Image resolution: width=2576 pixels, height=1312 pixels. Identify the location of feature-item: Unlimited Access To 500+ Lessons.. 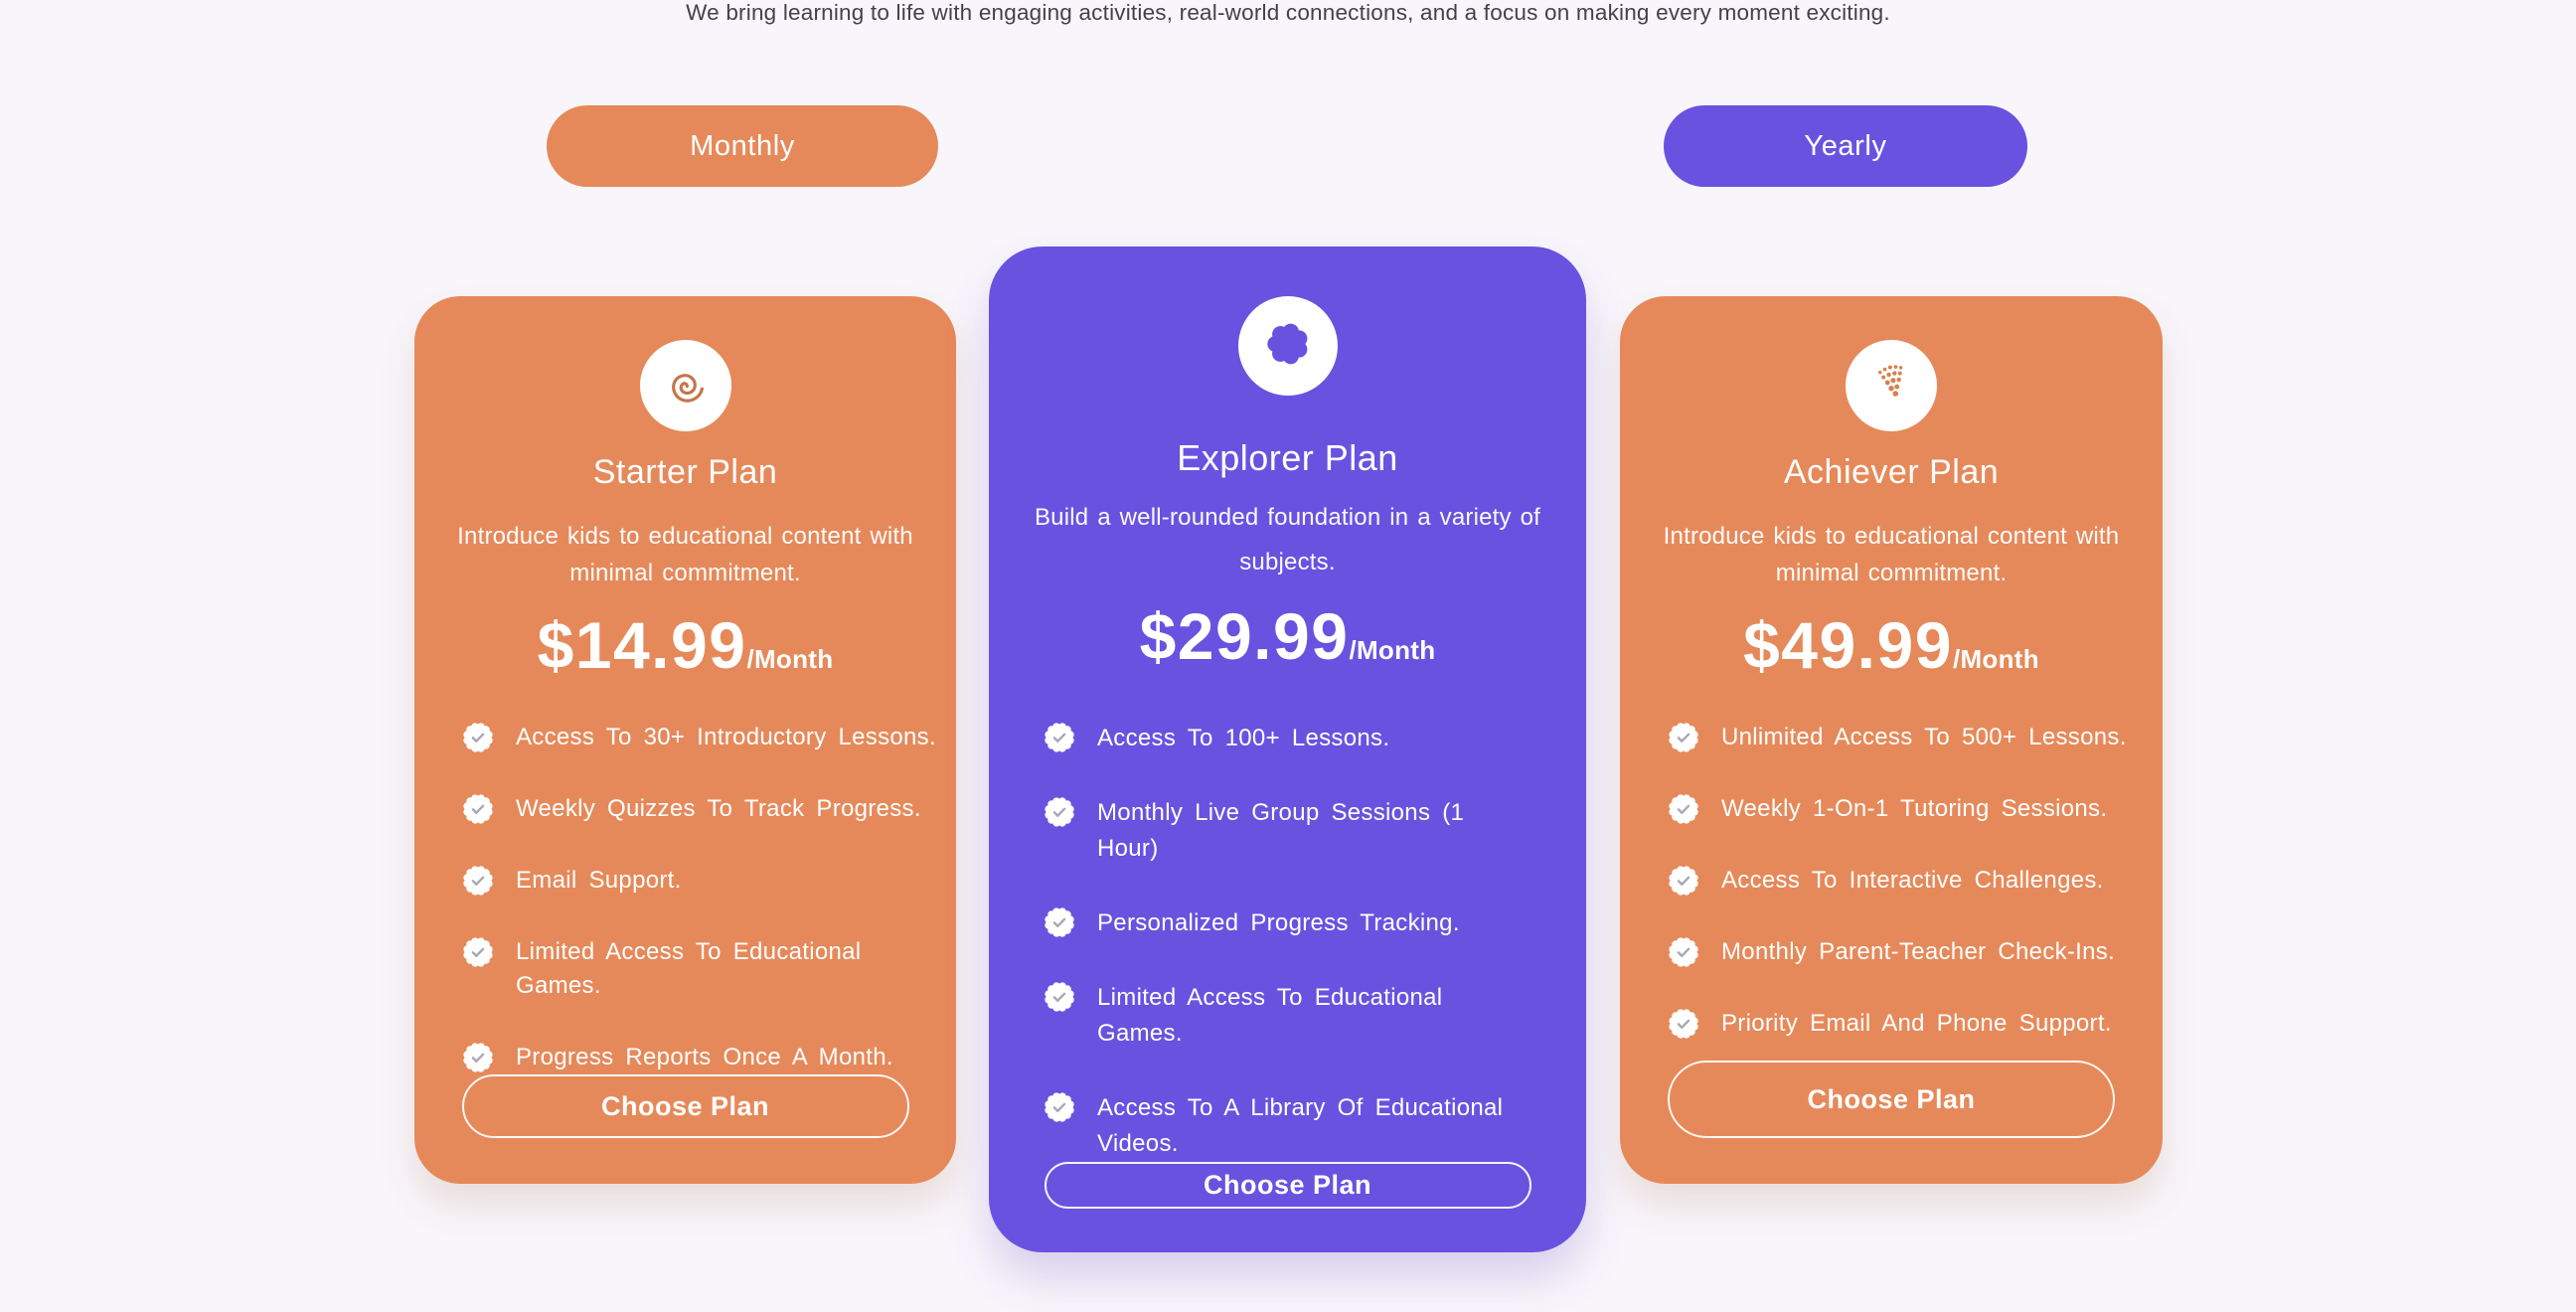
(1897, 737).